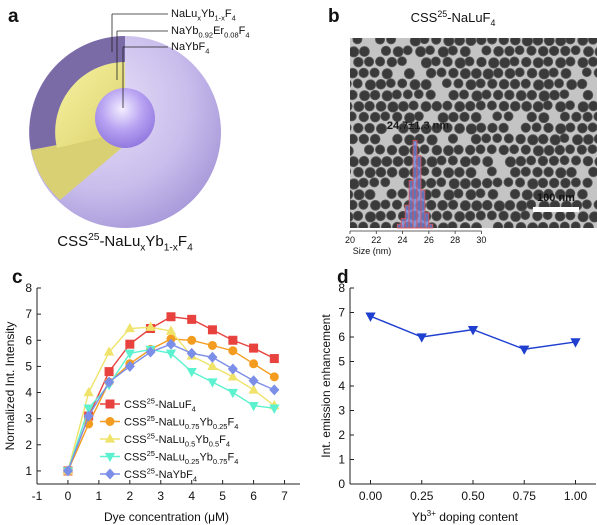  I want to click on panel-label: b, so click(334, 16).